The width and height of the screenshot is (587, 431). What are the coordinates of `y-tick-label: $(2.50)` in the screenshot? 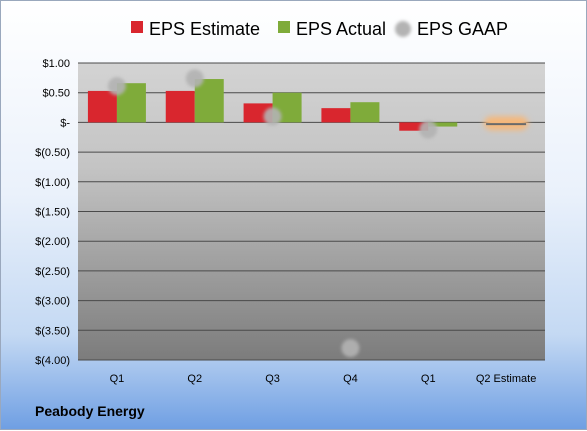 It's located at (52, 272).